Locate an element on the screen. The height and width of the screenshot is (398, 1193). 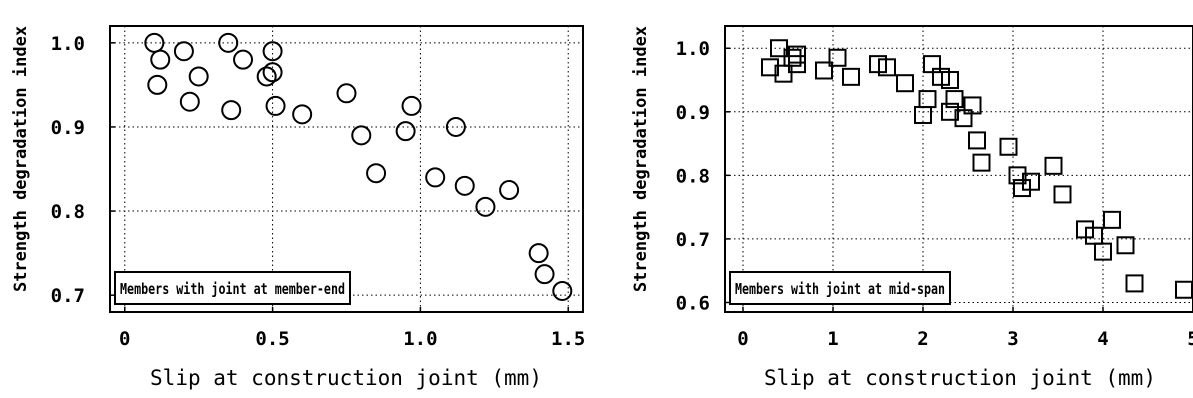
legend-label: Members with joint at mid-span is located at coordinates (840, 289).